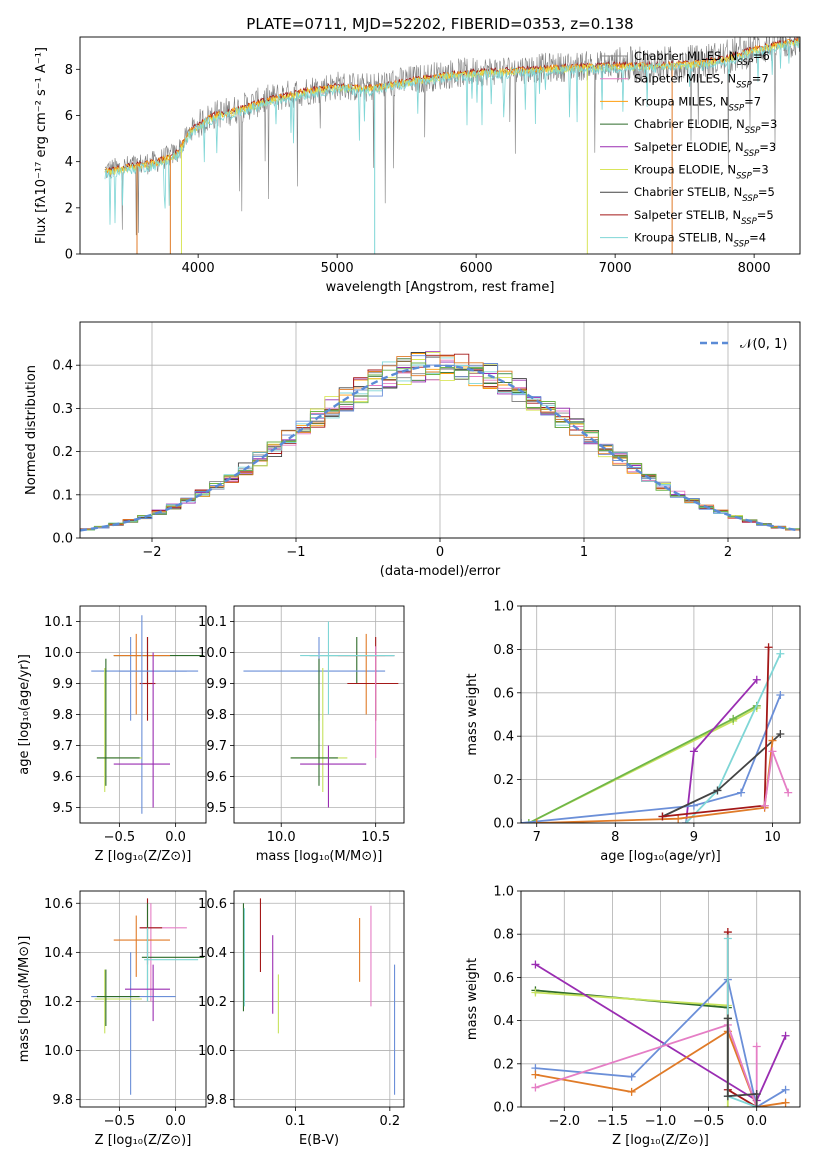  What do you see at coordinates (701, 81) in the screenshot?
I see `legend-entry: Salpeter MILES, NSSP=7` at bounding box center [701, 81].